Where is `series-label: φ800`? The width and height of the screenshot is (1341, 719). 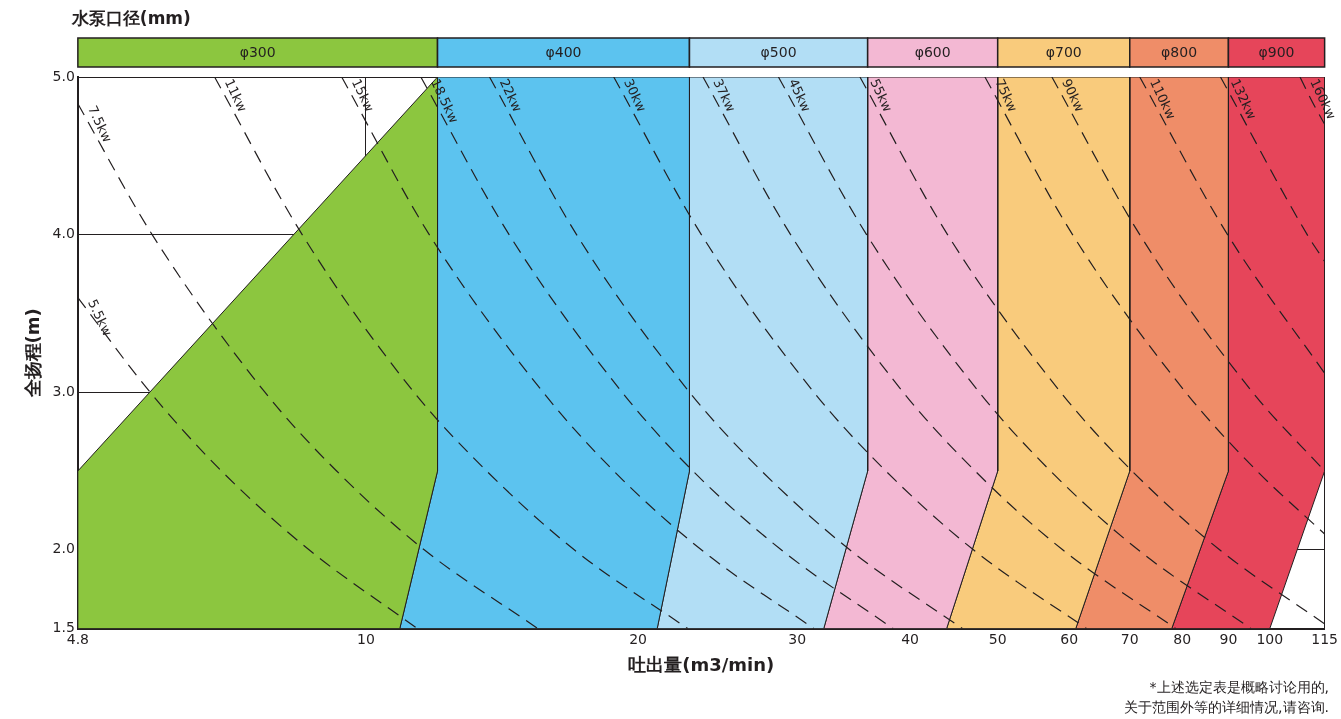
series-label: φ800 is located at coordinates (1179, 51).